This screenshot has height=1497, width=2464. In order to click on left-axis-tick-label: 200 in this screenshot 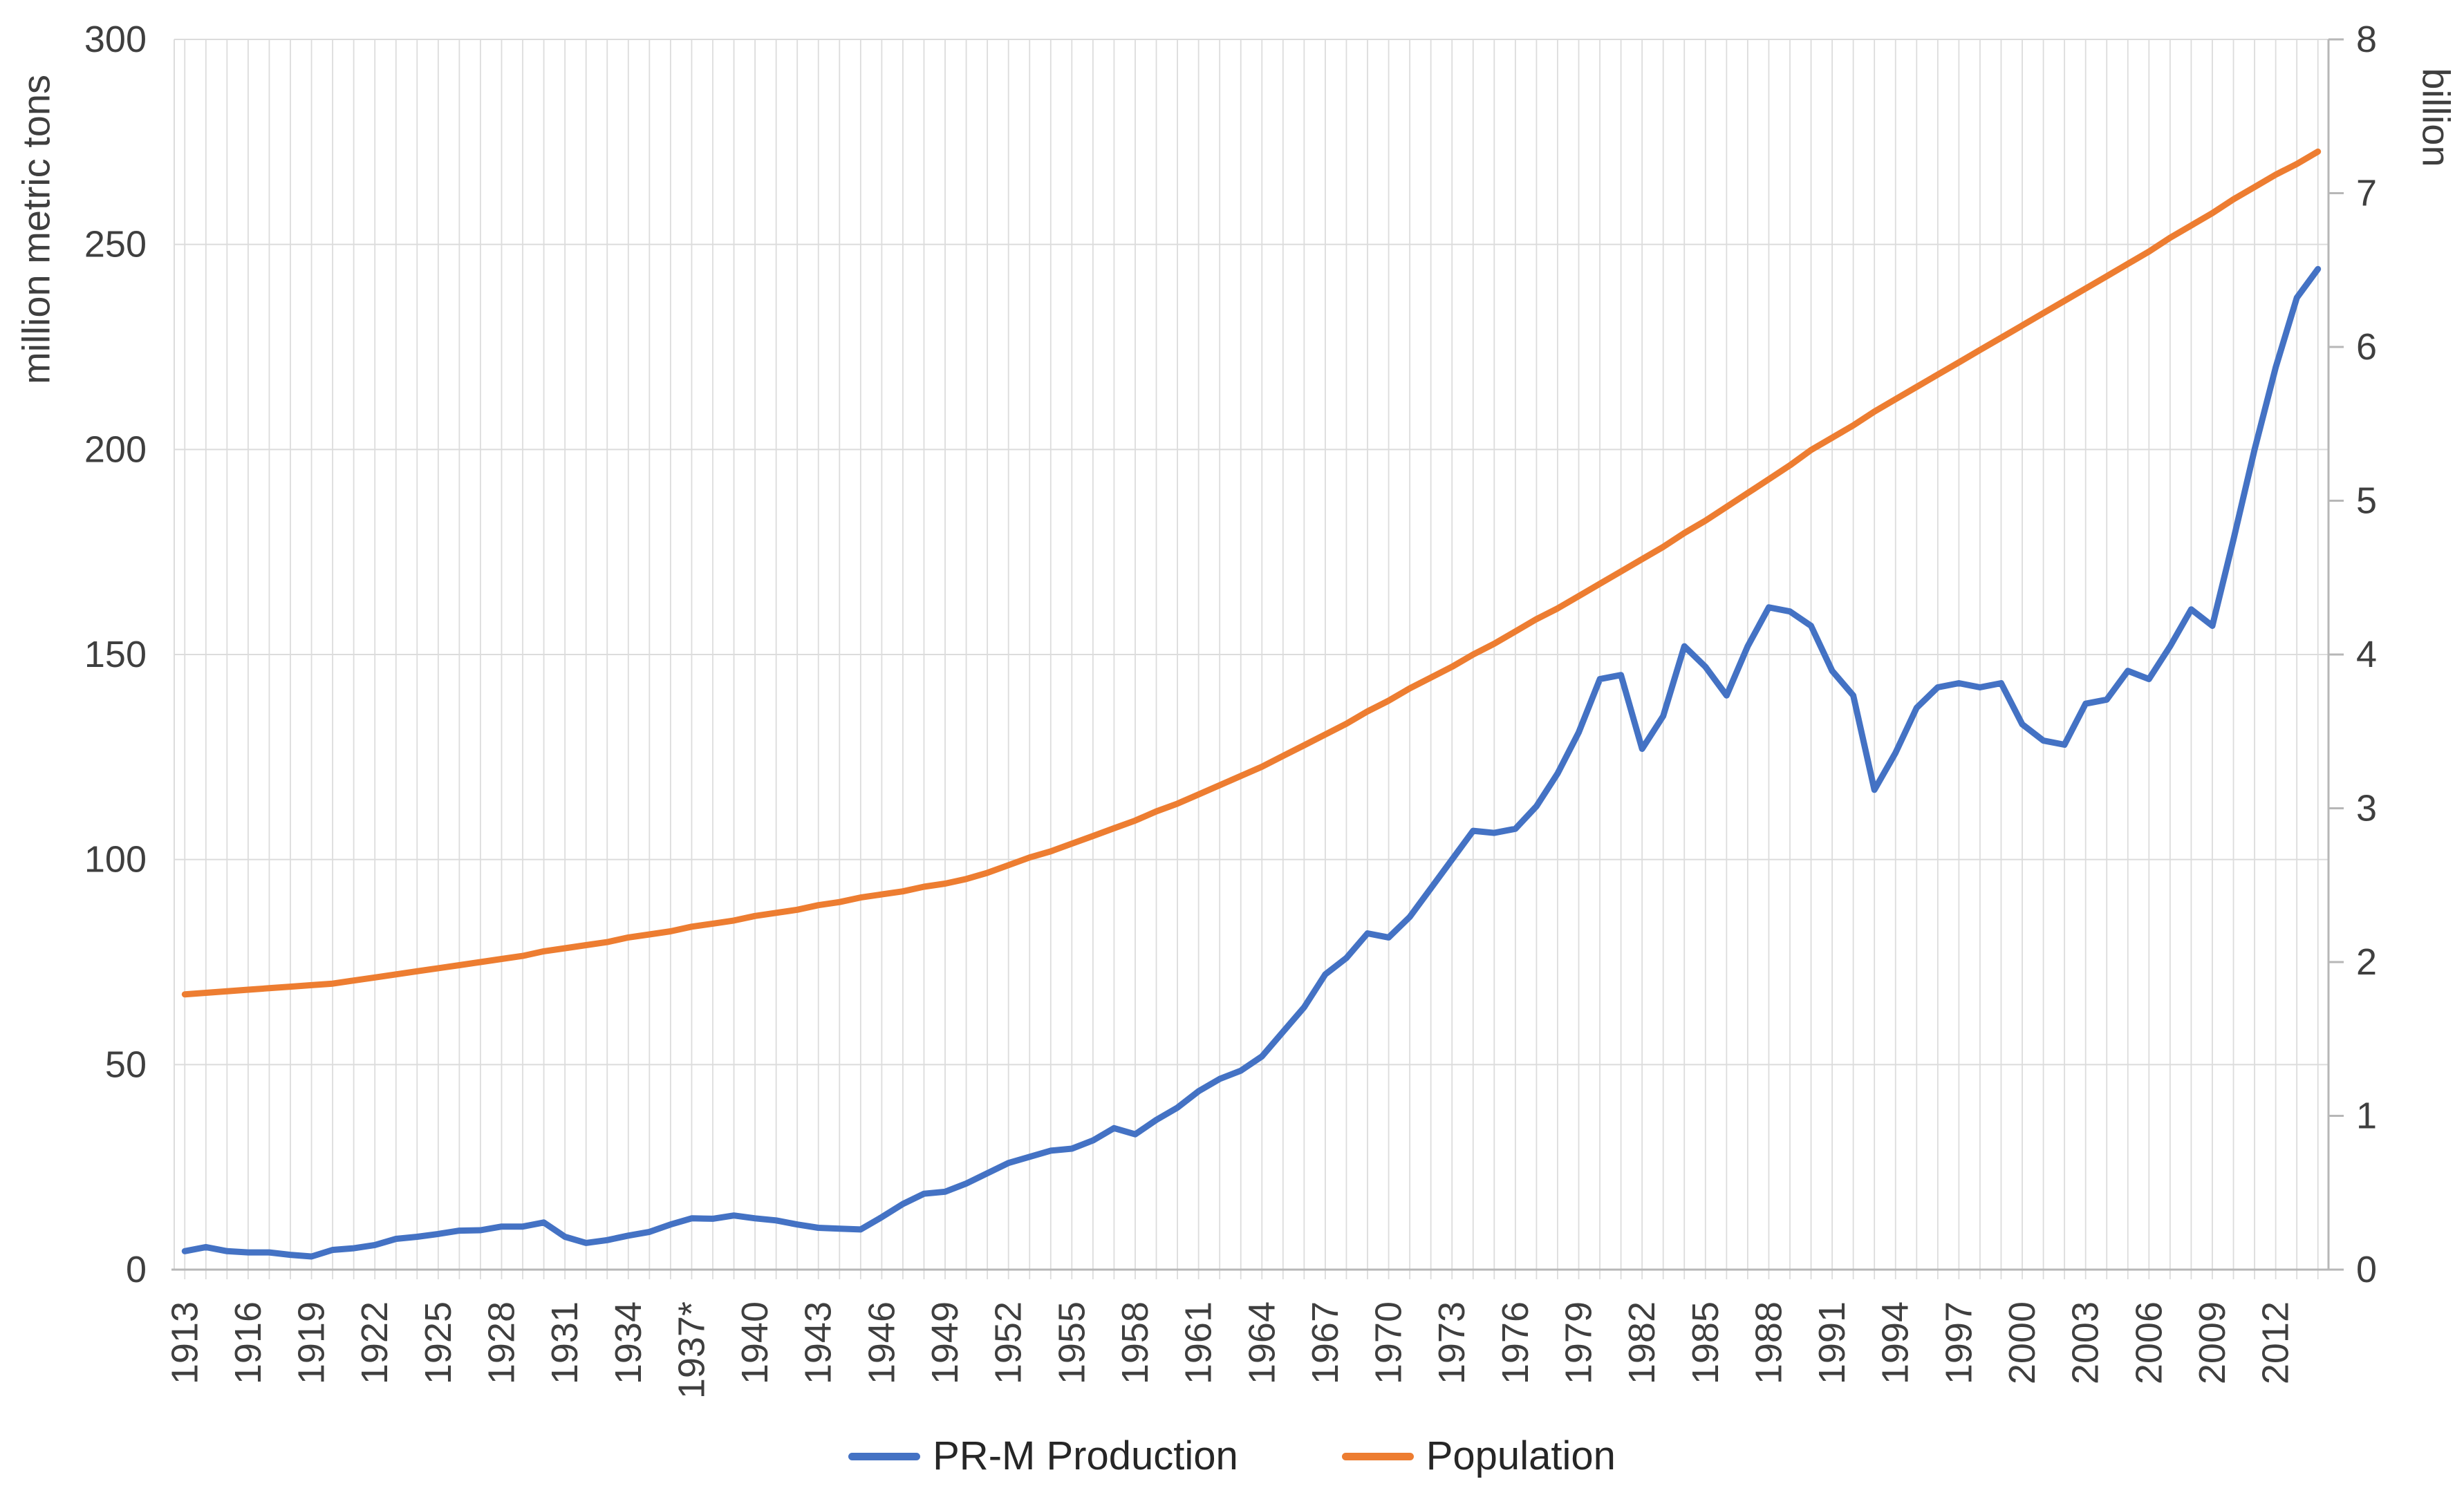, I will do `click(115, 449)`.